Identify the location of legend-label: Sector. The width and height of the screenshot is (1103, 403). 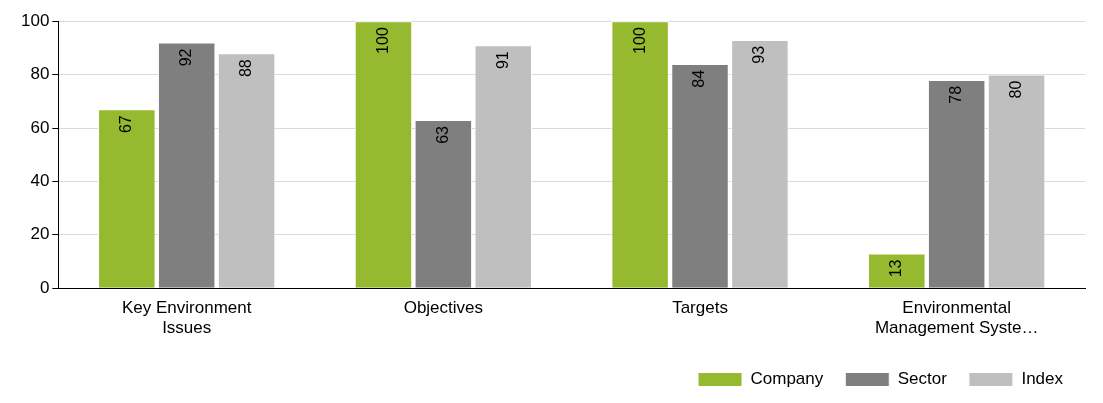
(922, 379).